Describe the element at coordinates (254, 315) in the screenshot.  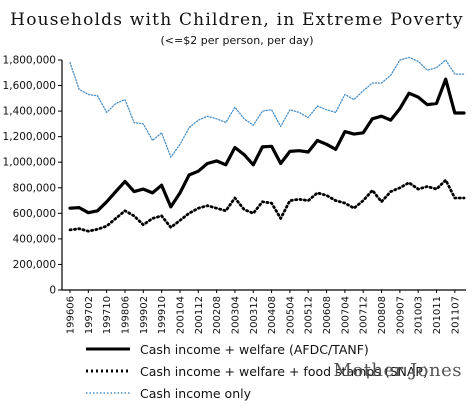
I see `x-tick-label: 200312` at that location.